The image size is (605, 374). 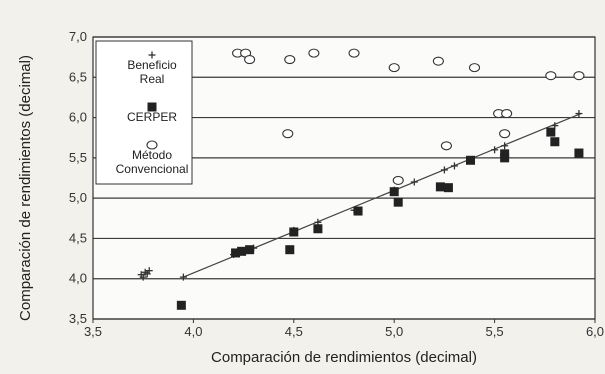 I want to click on x-tick-label: 6,0, so click(x=595, y=331).